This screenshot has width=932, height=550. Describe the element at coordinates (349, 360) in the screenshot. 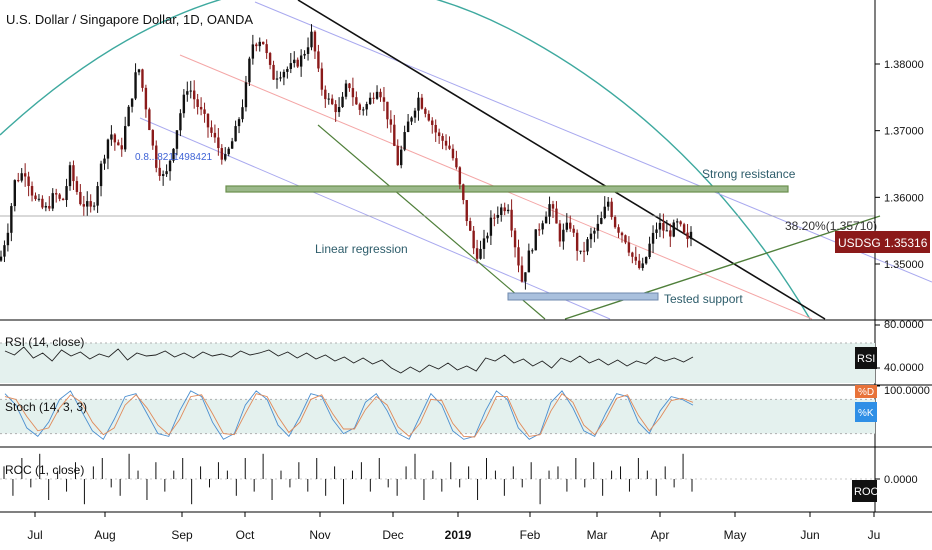

I see `rsi-line` at that location.